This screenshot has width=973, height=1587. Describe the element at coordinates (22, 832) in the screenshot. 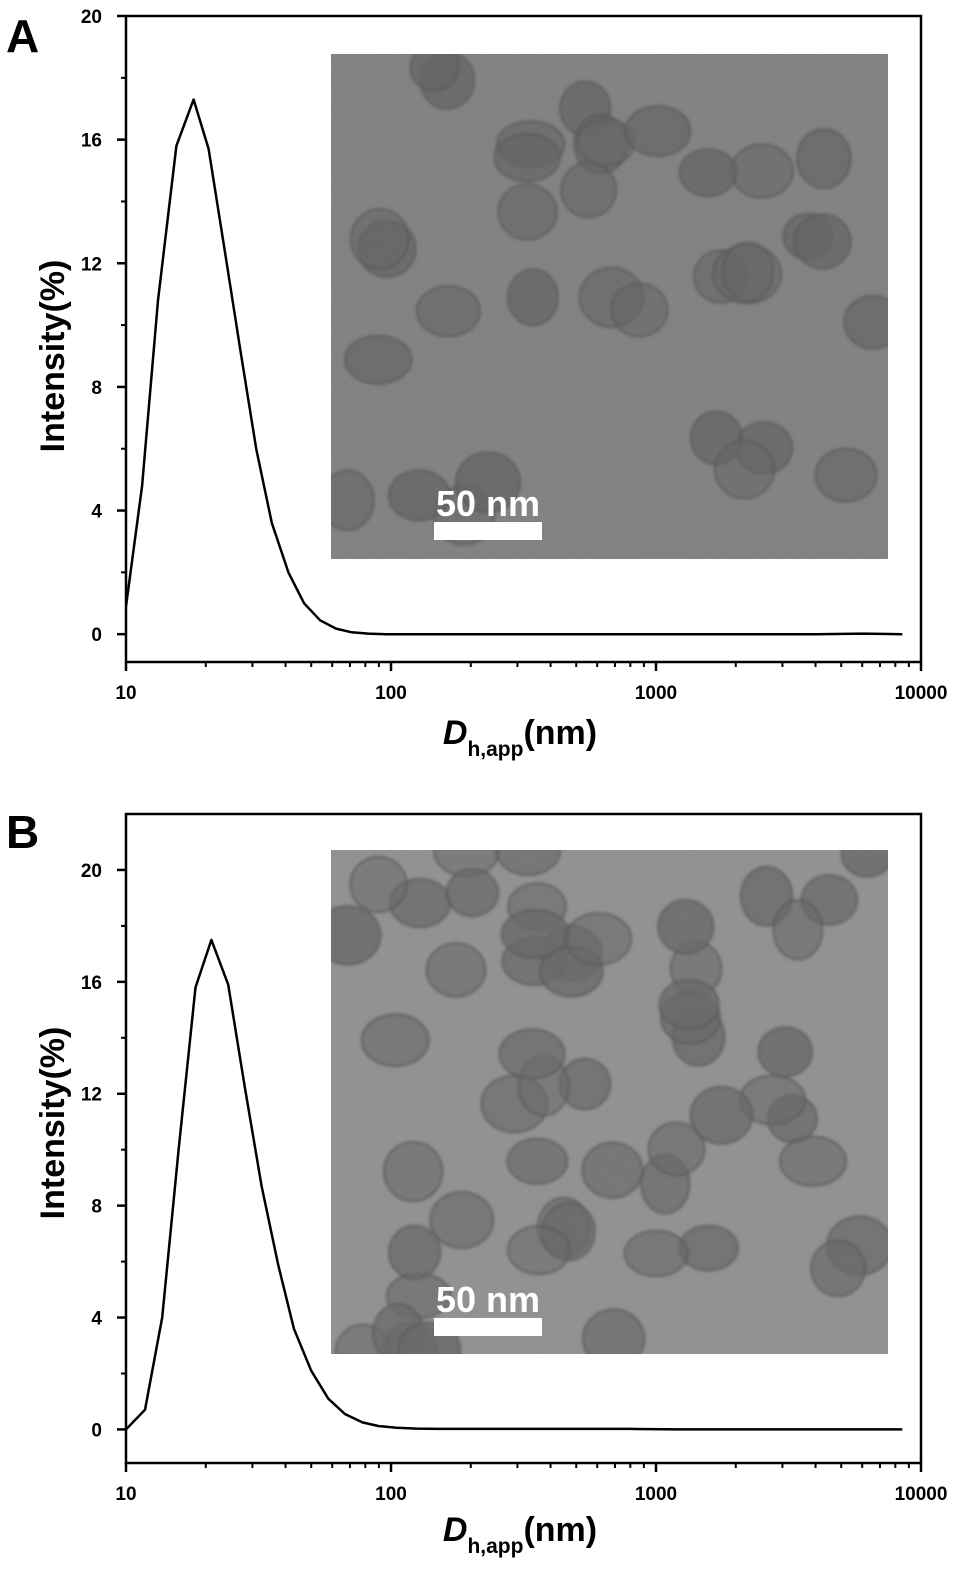

I see `panel-label: B` at that location.